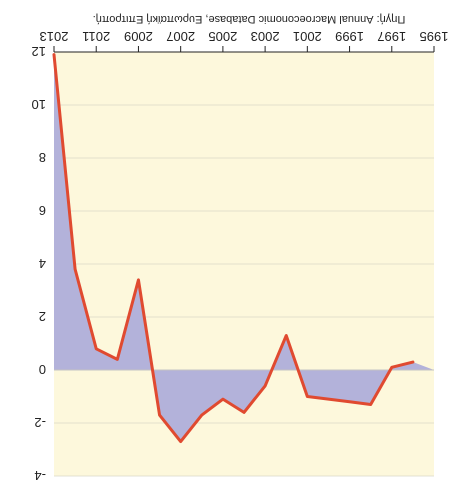 The height and width of the screenshot is (494, 461). Describe the element at coordinates (138, 36) in the screenshot. I see `x-tick-label: 2009` at that location.